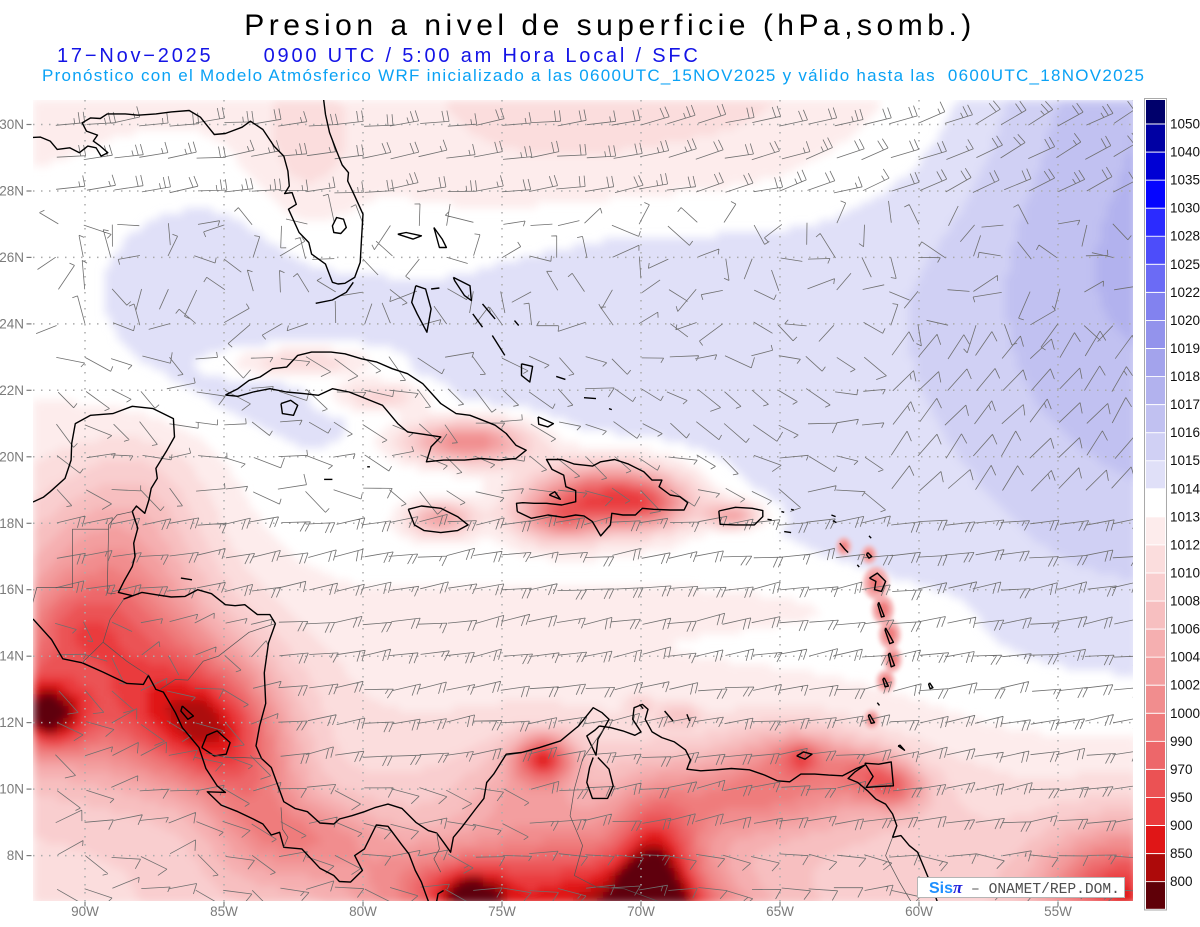  Describe the element at coordinates (1185, 152) in the screenshot. I see `svg-text: 1040` at that location.